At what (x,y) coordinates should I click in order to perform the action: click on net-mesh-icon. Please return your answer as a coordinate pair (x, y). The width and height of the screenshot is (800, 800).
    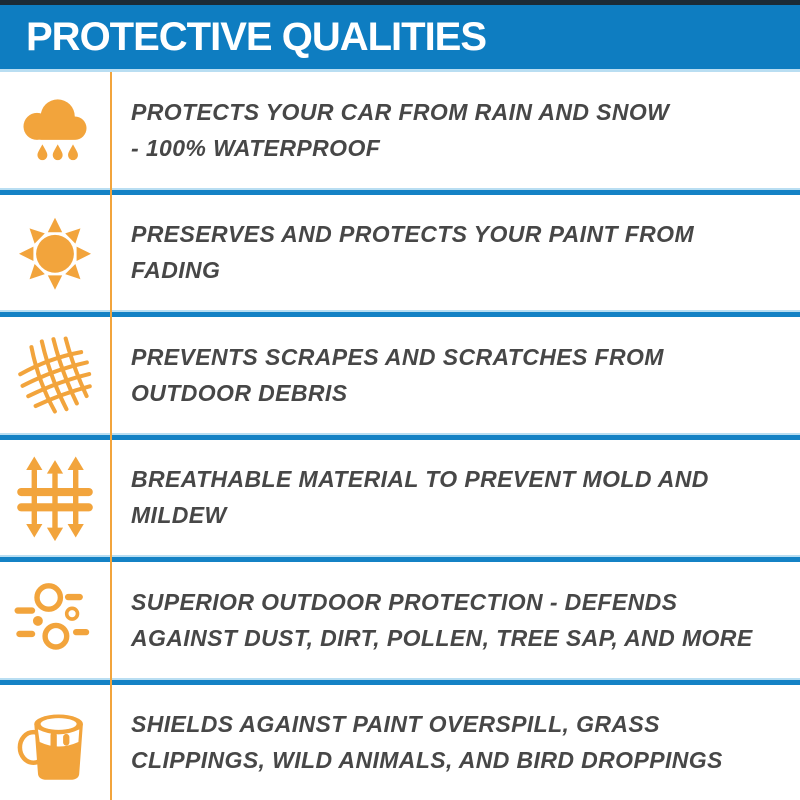
    Looking at the image, I should click on (55, 375).